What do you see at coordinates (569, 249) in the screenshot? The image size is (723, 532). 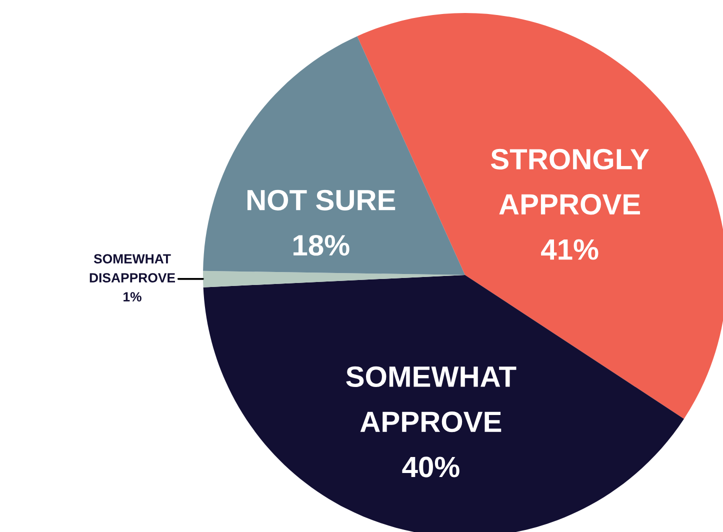 I see `data-label: 41%` at bounding box center [569, 249].